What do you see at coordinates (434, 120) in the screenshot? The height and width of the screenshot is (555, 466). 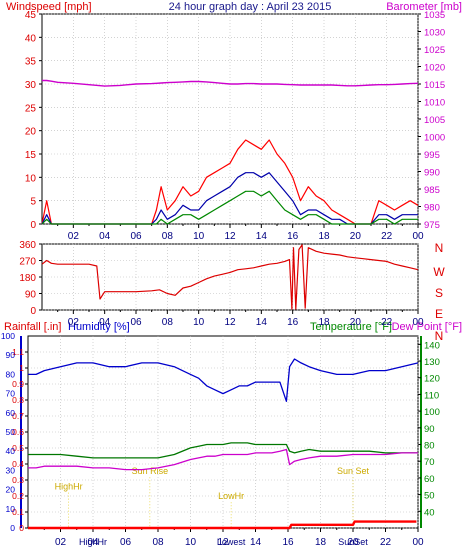 I see `barometer-tick-label: 1005` at bounding box center [434, 120].